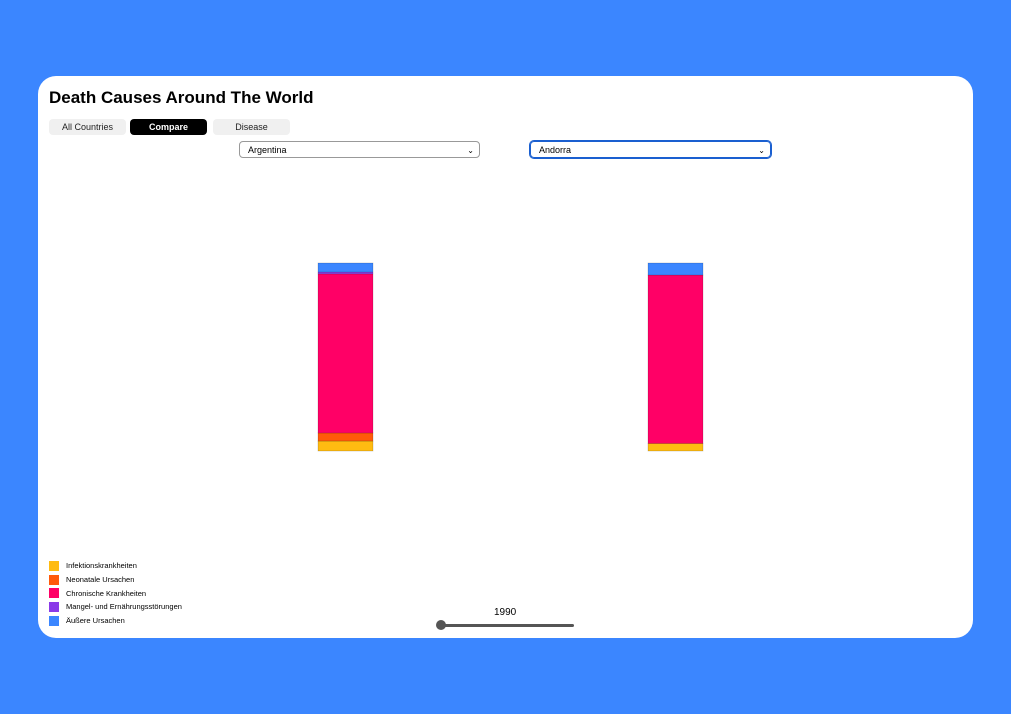  What do you see at coordinates (168, 127) in the screenshot?
I see `tab-compare: Compare` at bounding box center [168, 127].